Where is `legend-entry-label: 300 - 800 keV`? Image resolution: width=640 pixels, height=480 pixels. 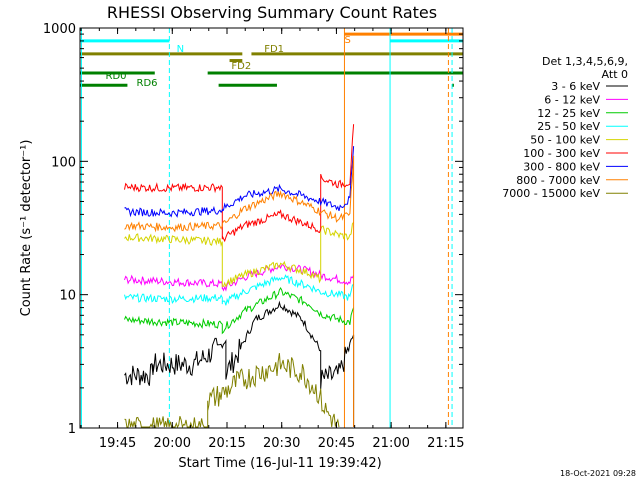
legend-entry-label: 300 - 800 keV is located at coordinates (561, 166).